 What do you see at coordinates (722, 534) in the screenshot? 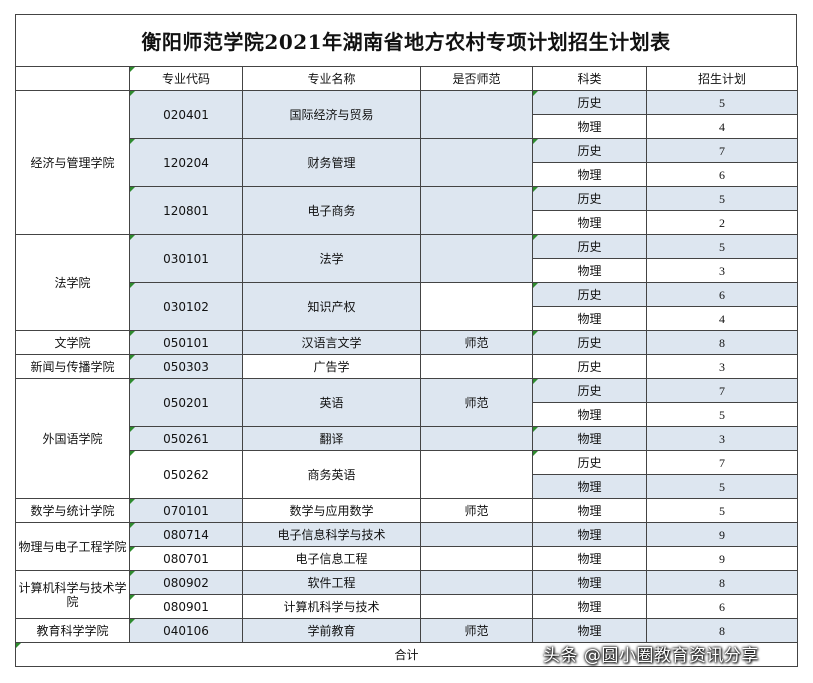
I see `plan-cell: 9` at bounding box center [722, 534].